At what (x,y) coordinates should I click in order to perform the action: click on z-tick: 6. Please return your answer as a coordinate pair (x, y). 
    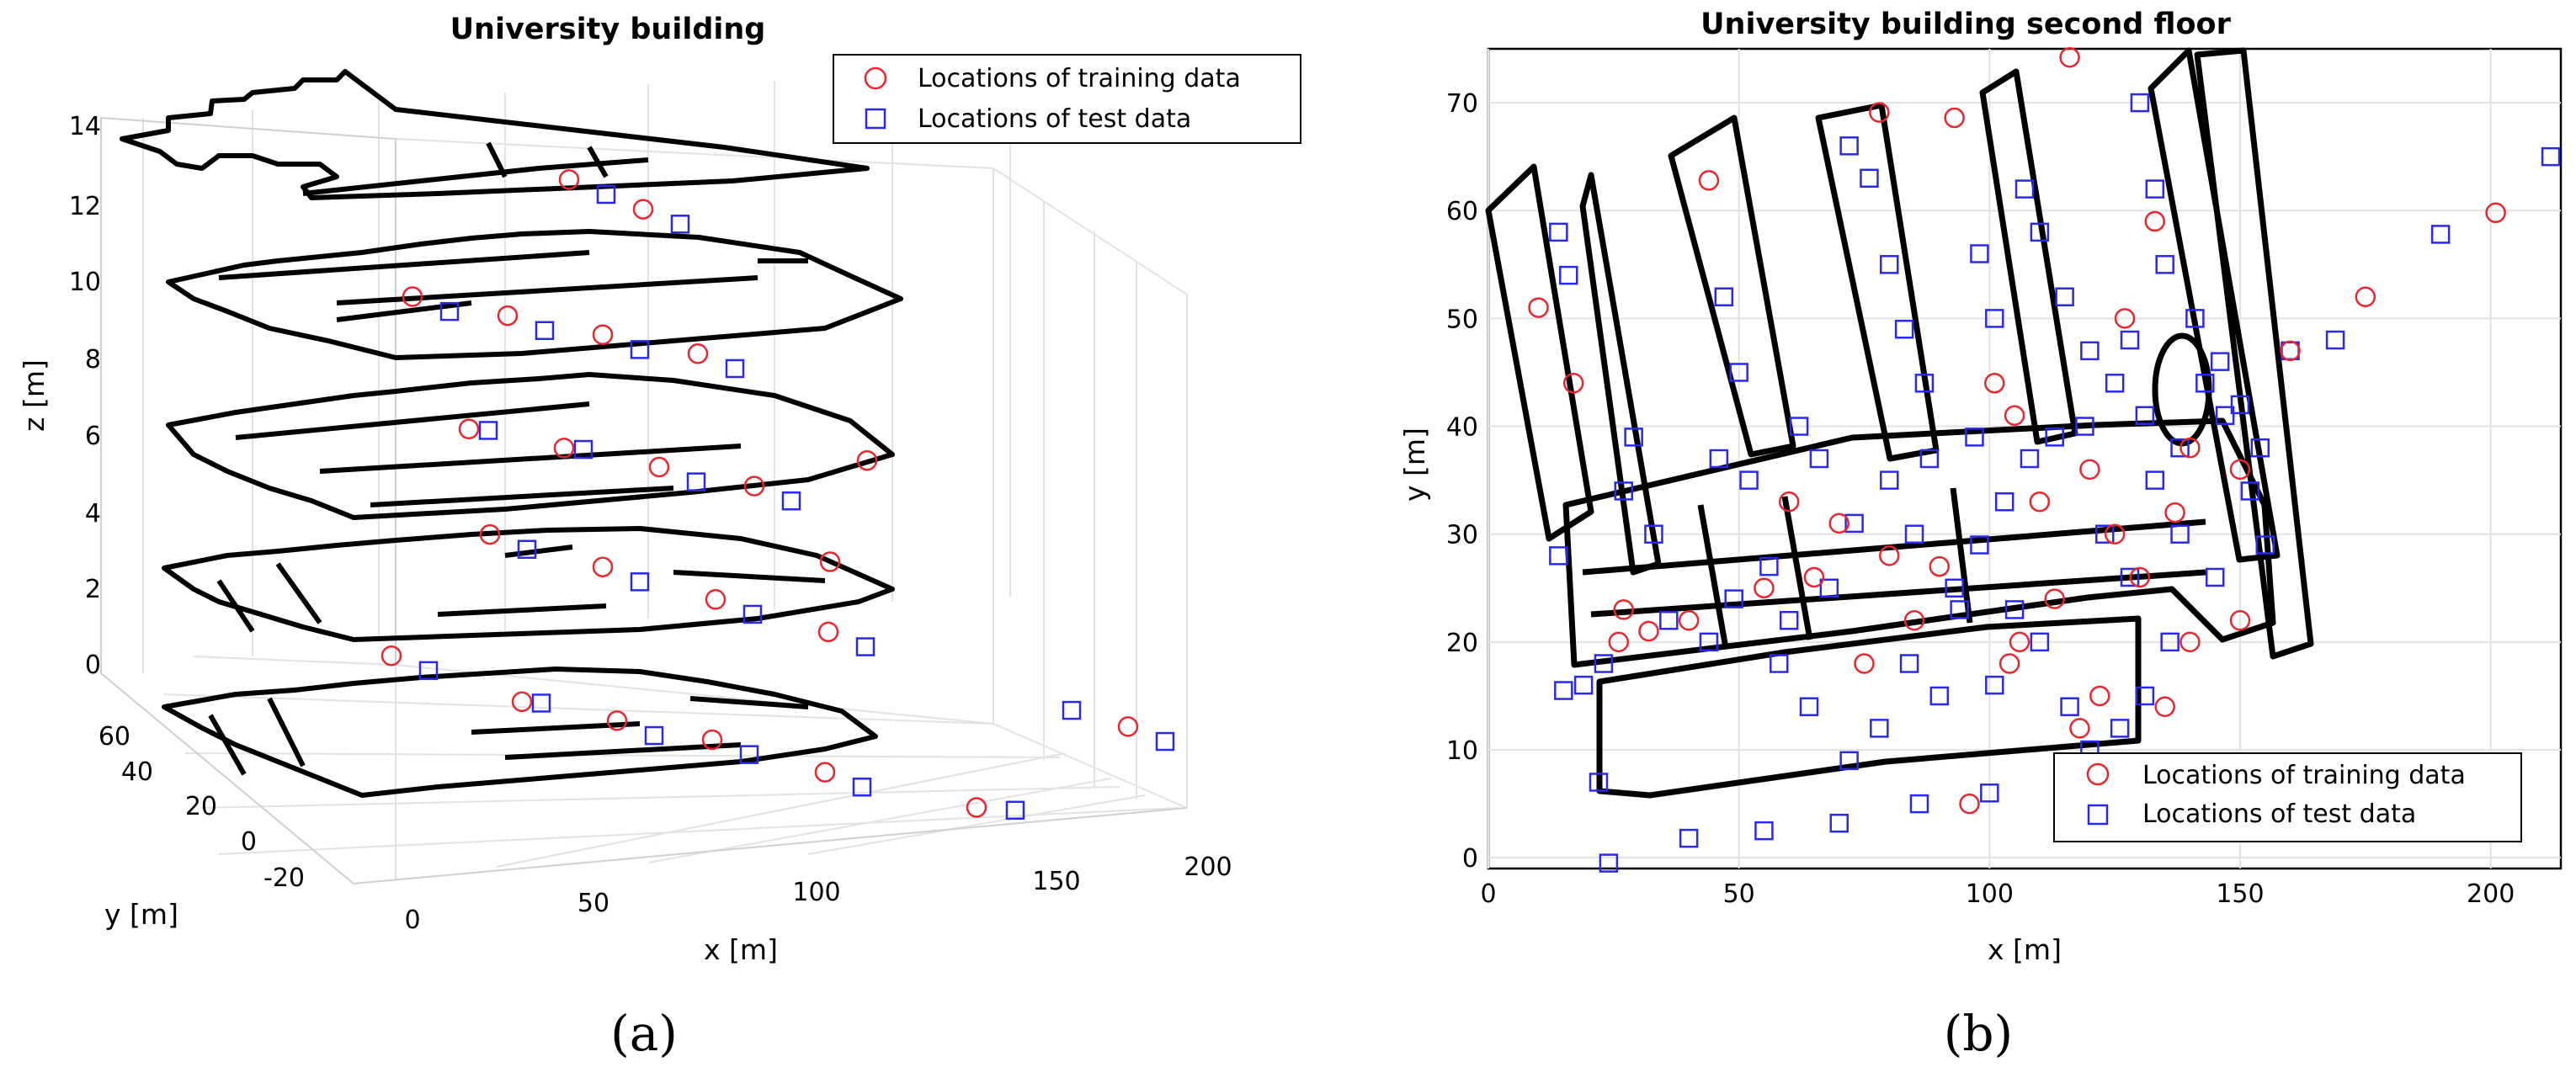
    Looking at the image, I should click on (93, 437).